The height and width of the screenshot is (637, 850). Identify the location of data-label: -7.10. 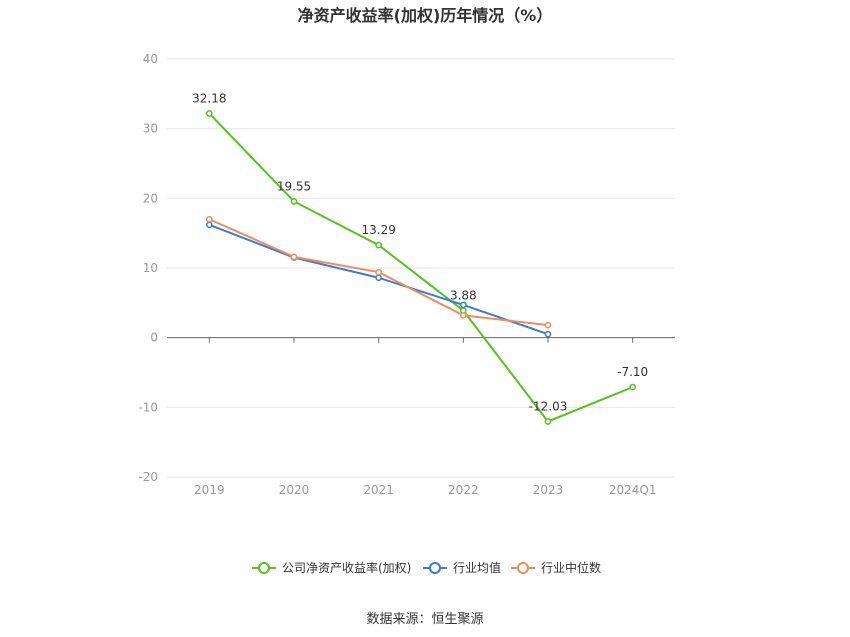
(632, 372).